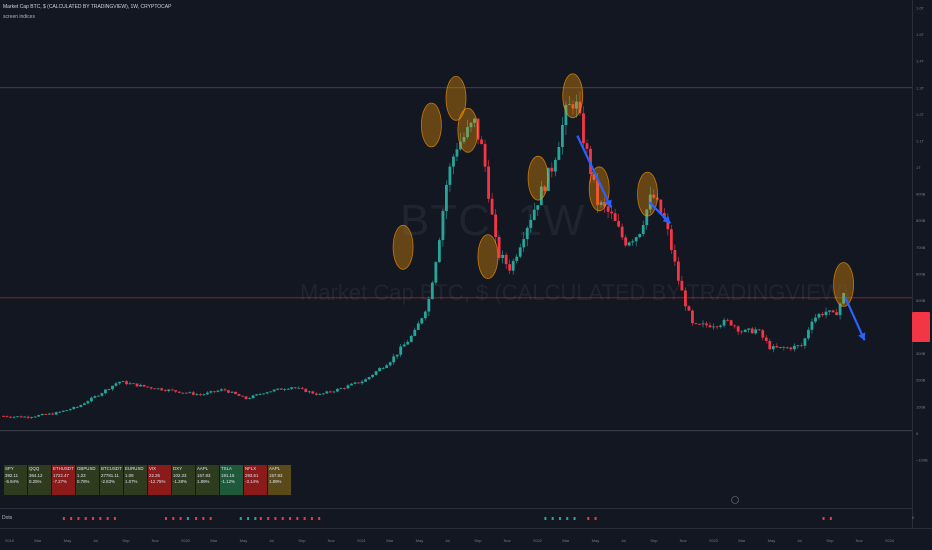  I want to click on screener-price: 364.12, so click(36, 475).